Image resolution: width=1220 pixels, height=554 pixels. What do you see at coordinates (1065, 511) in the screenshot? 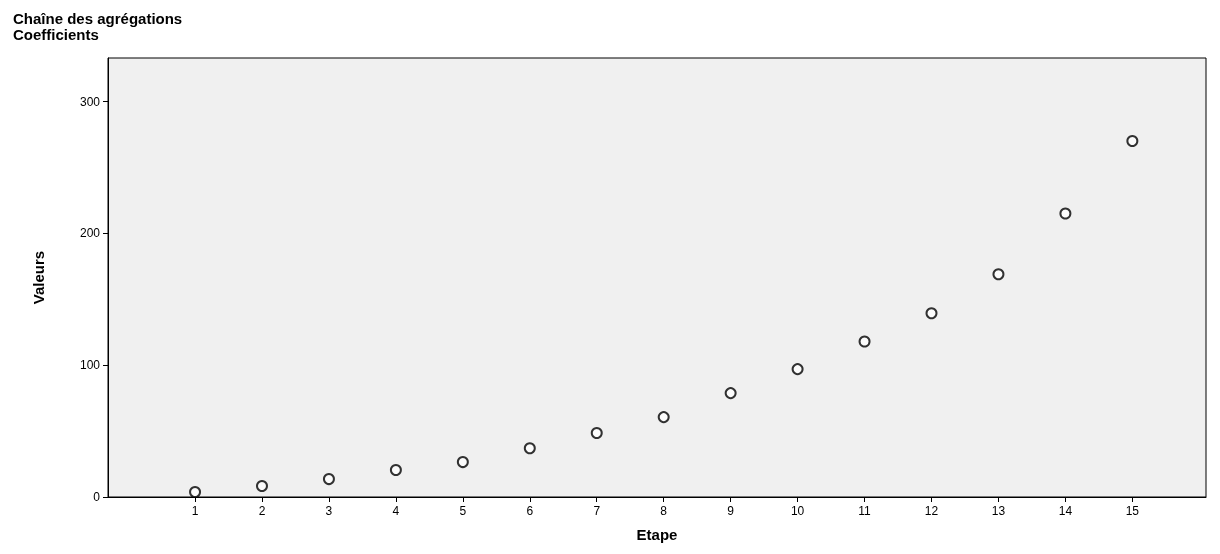
I see `x-tick-label: 14` at bounding box center [1065, 511].